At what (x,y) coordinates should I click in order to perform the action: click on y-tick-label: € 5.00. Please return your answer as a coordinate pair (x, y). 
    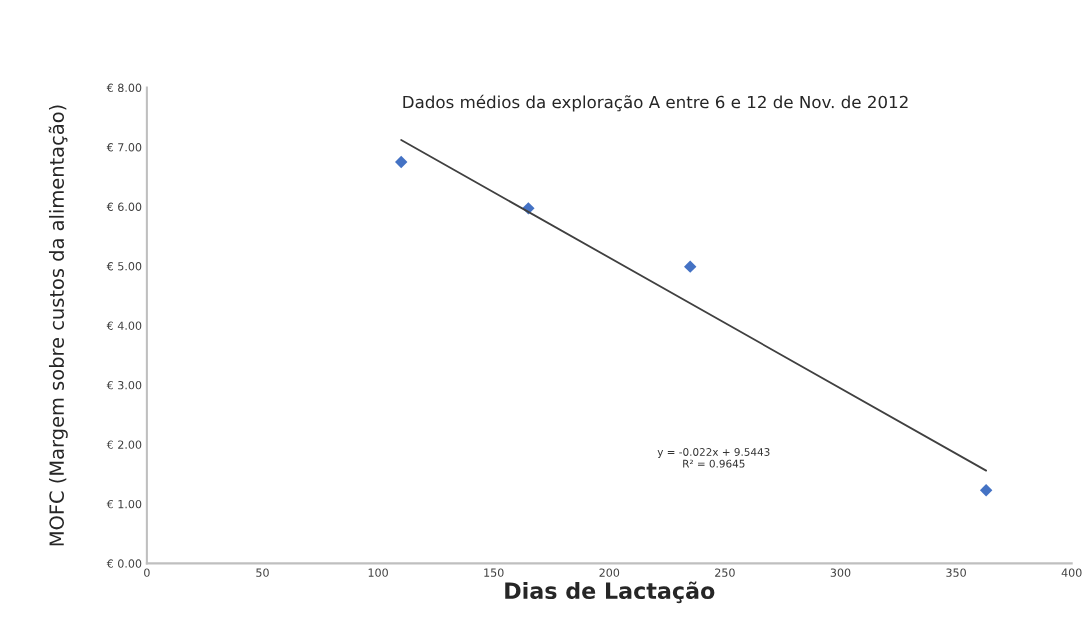
    Looking at the image, I should click on (124, 266).